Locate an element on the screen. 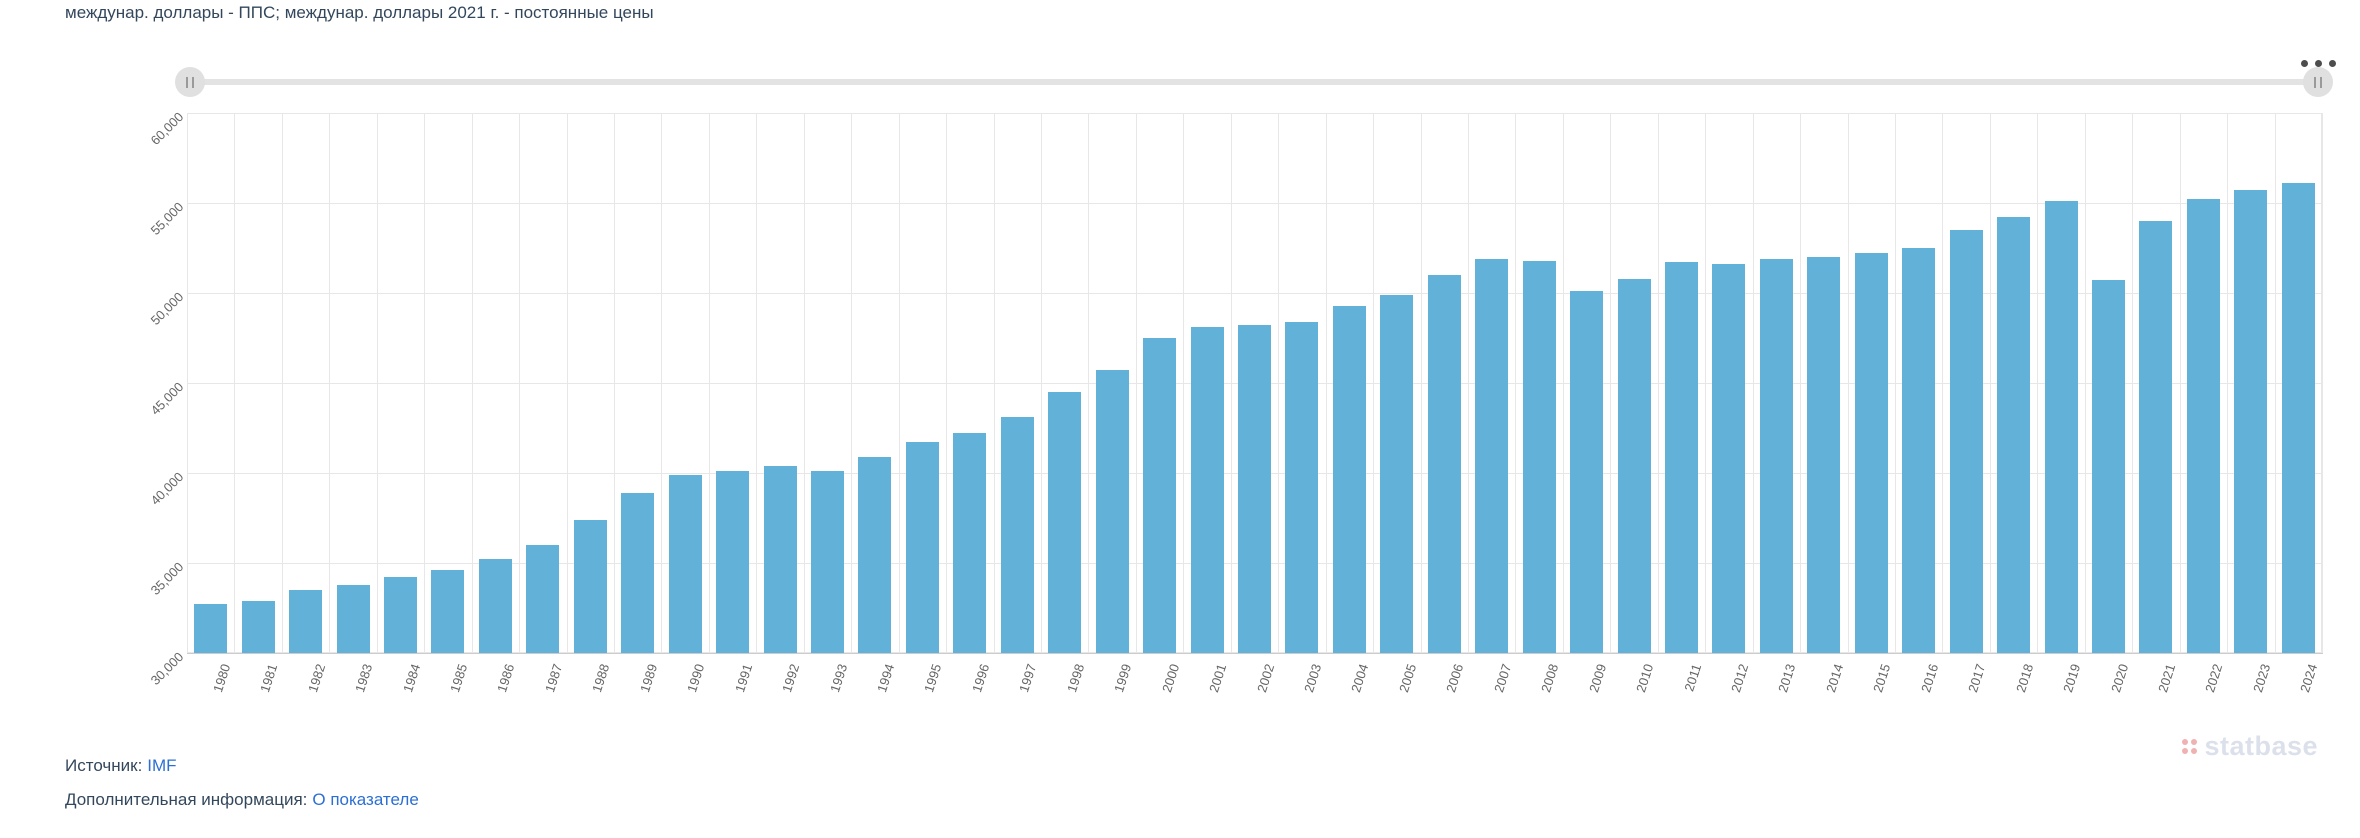 The width and height of the screenshot is (2360, 838). bar-1981 is located at coordinates (258, 626).